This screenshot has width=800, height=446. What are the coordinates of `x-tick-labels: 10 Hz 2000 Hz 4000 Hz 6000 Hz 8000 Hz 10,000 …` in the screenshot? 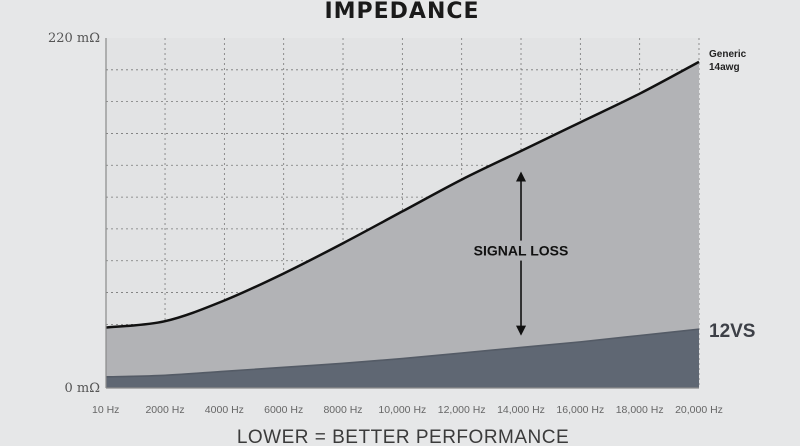 It's located at (407, 410).